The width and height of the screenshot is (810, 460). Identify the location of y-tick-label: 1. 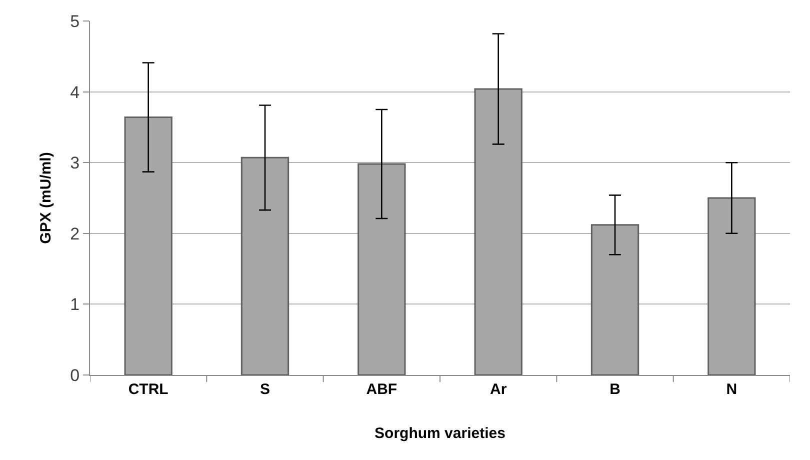
(75, 304).